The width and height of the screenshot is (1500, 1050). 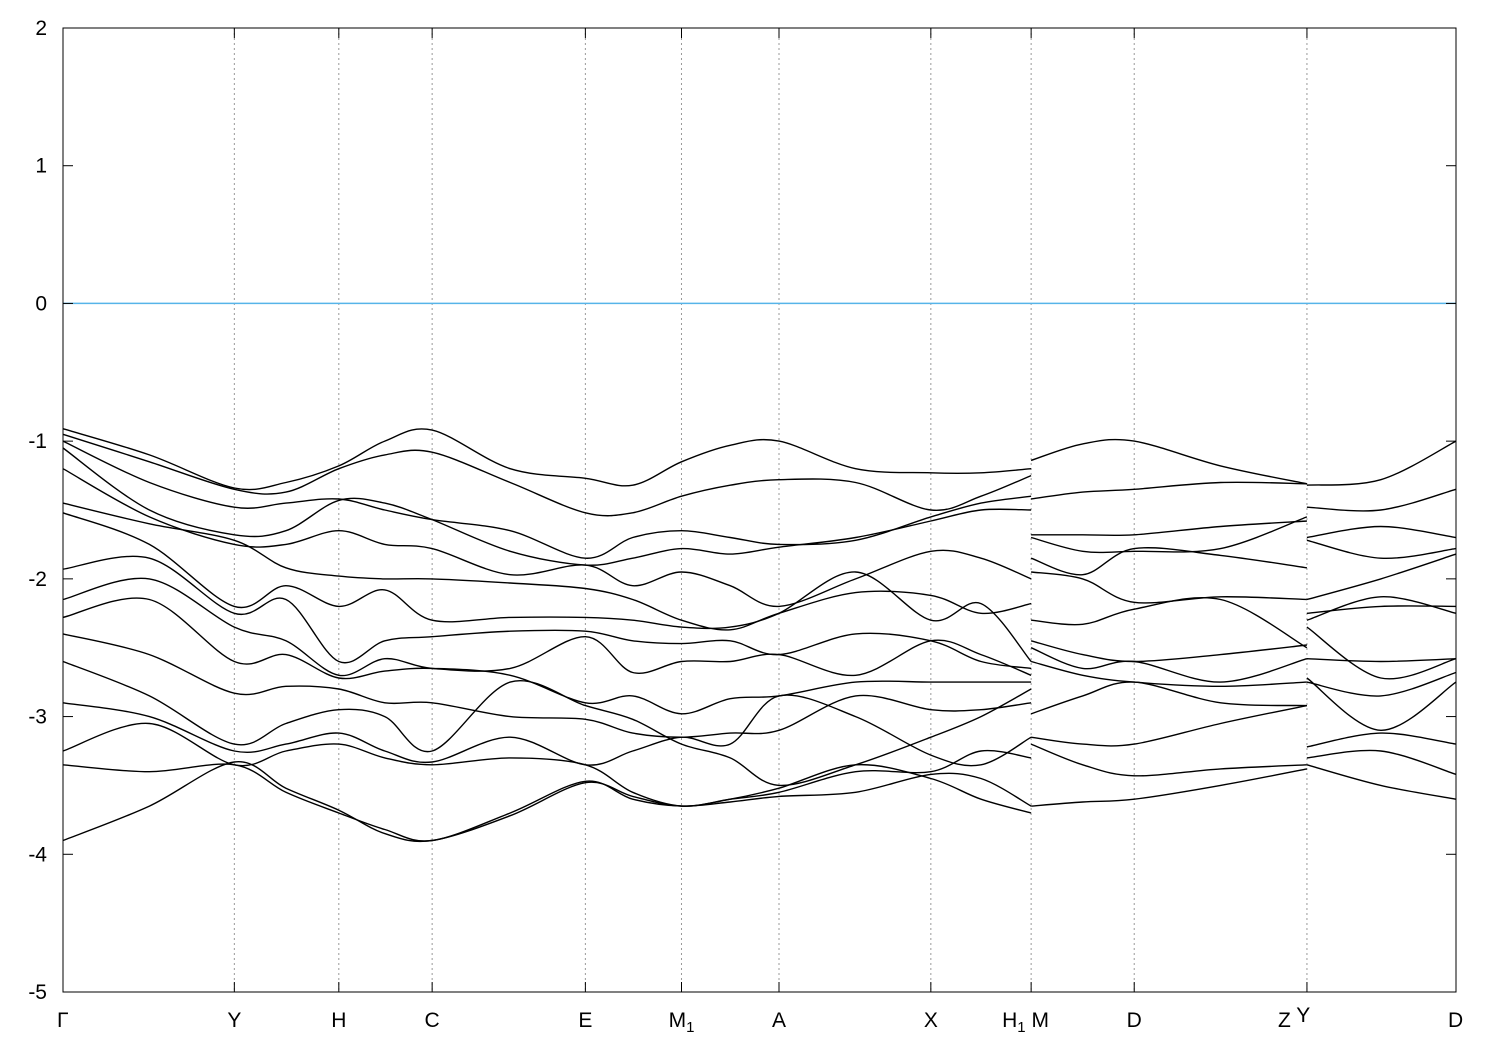 What do you see at coordinates (41, 28) in the screenshot?
I see `y-tick-label: 2` at bounding box center [41, 28].